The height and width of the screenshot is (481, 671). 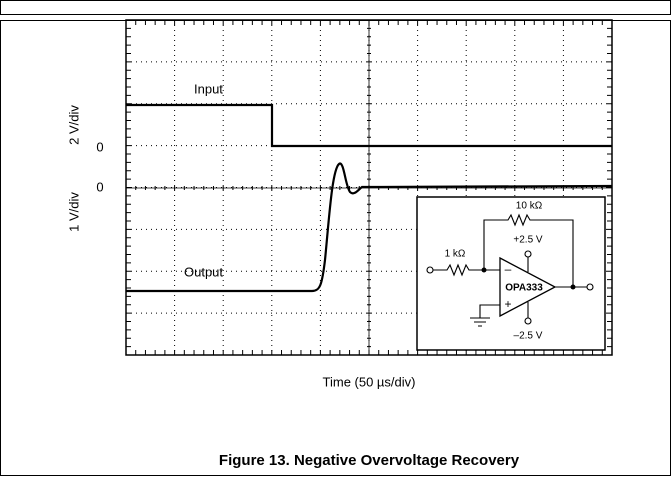 What do you see at coordinates (507, 304) in the screenshot?
I see `pin-label: +` at bounding box center [507, 304].